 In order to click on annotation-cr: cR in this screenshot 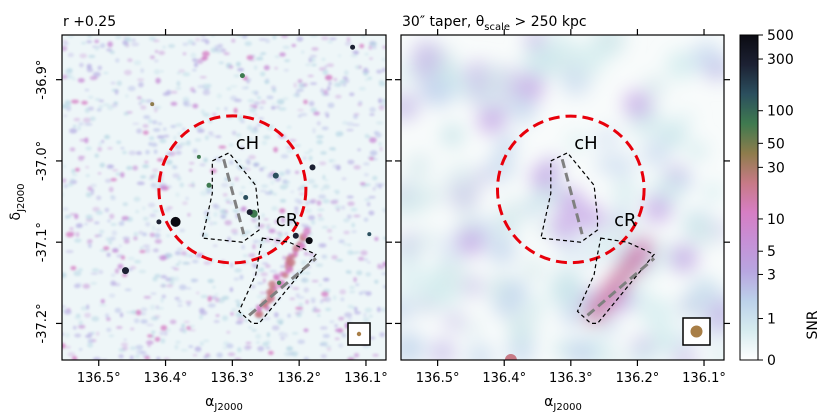, I will do `click(287, 220)`.